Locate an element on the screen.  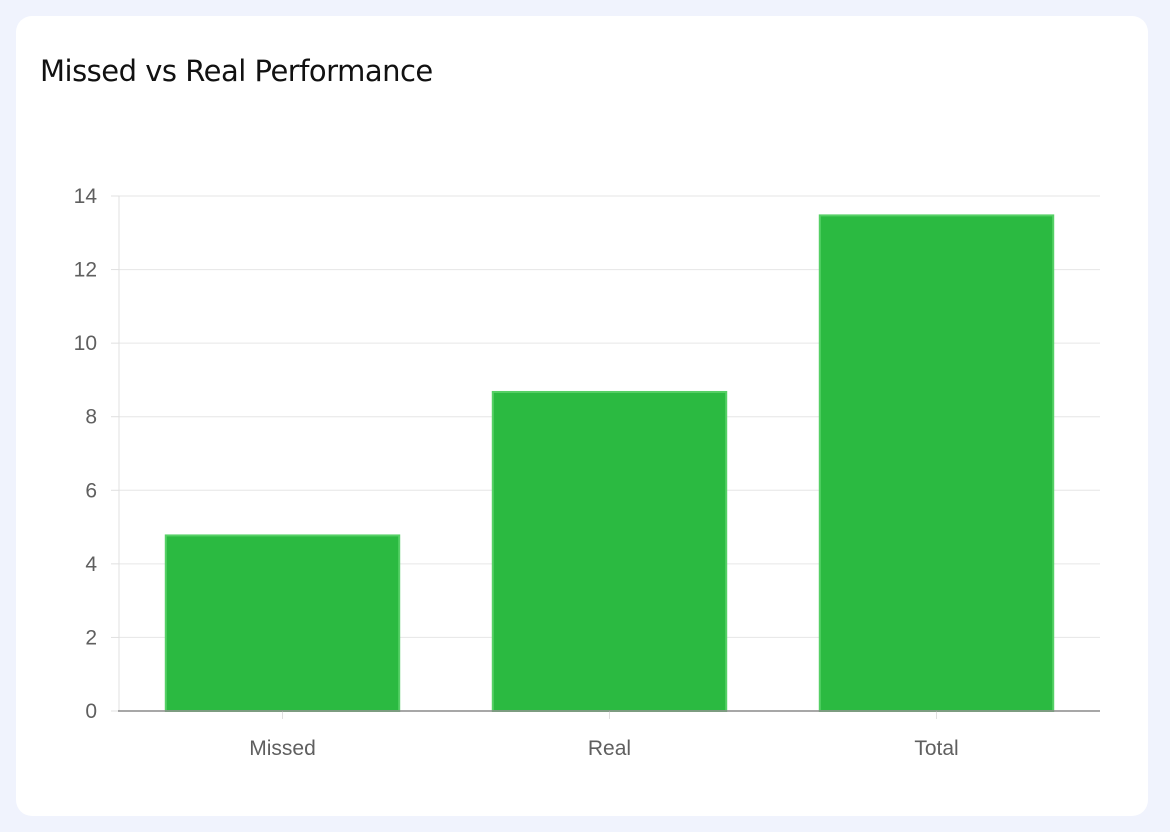
bar-real is located at coordinates (609, 551).